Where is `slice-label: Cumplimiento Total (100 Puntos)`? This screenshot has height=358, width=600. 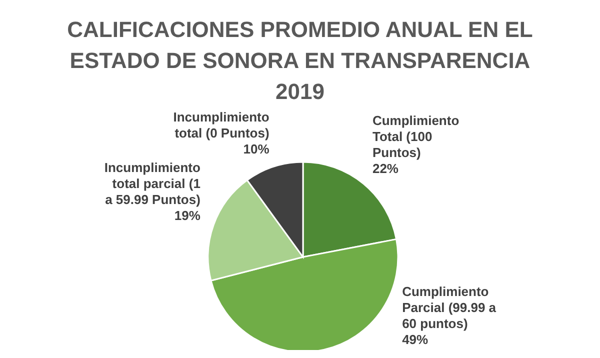 slice-label: Cumplimiento Total (100 Puntos) is located at coordinates (416, 136).